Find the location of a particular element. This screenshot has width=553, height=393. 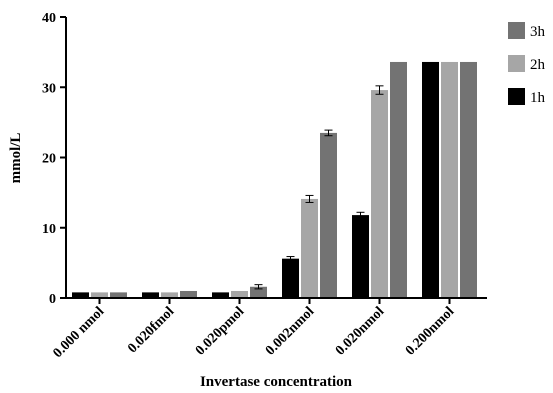

y-tick-label: 40 is located at coordinates (49, 18).